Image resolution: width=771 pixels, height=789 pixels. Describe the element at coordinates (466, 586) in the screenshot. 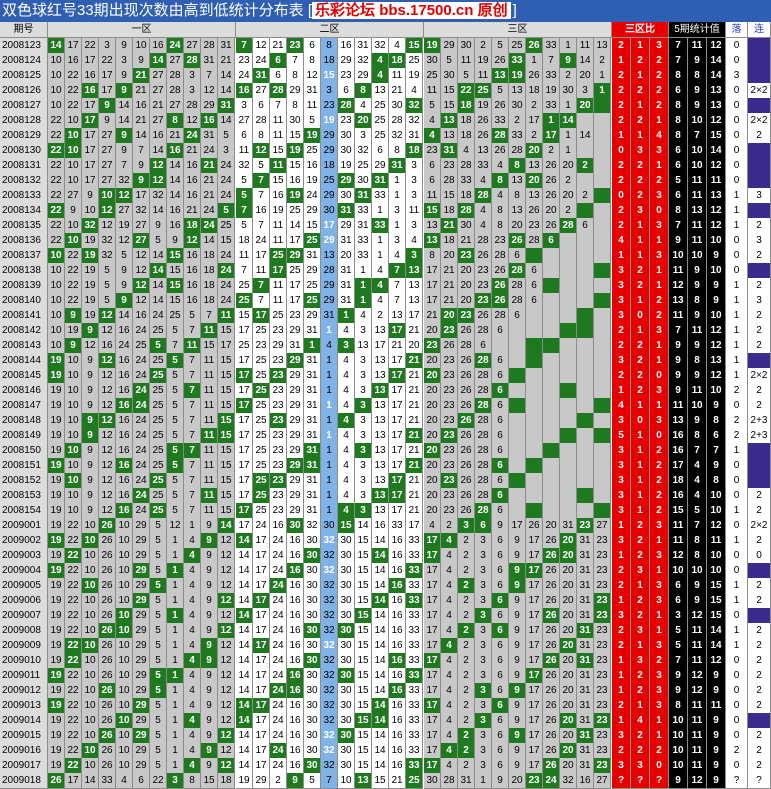

I see `number-cell: 2` at that location.